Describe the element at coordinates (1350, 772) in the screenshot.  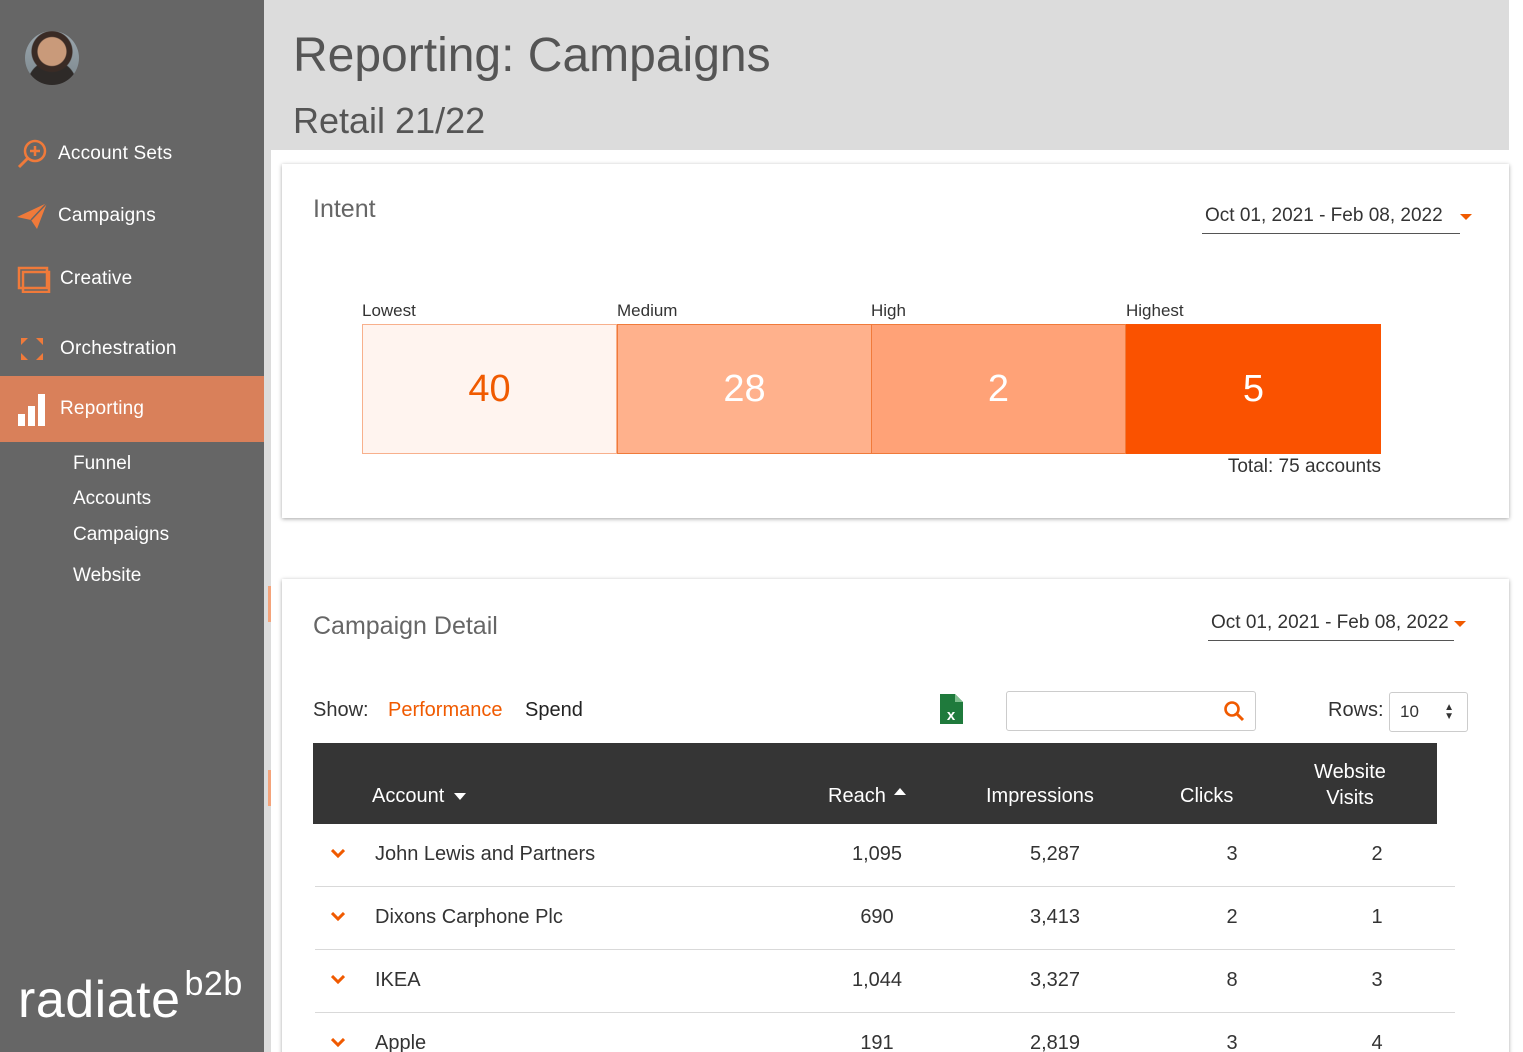
I see `col-visits-line1: Website` at that location.